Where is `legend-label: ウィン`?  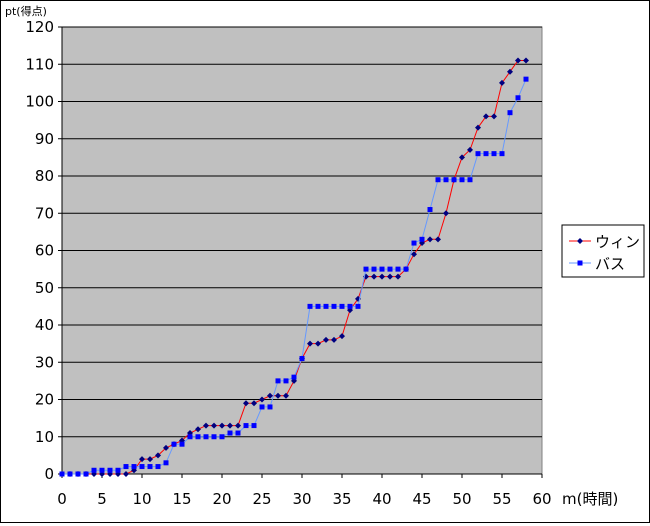
legend-label: ウィン is located at coordinates (617, 242).